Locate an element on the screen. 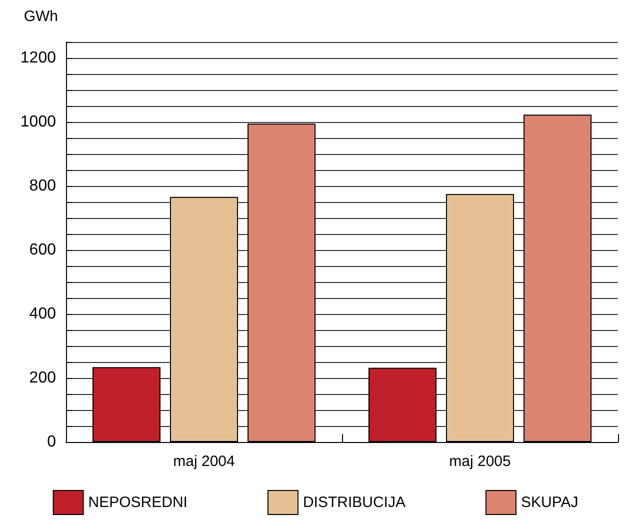 Image resolution: width=631 pixels, height=528 pixels. x-tick-label: maj 2005 is located at coordinates (480, 461).